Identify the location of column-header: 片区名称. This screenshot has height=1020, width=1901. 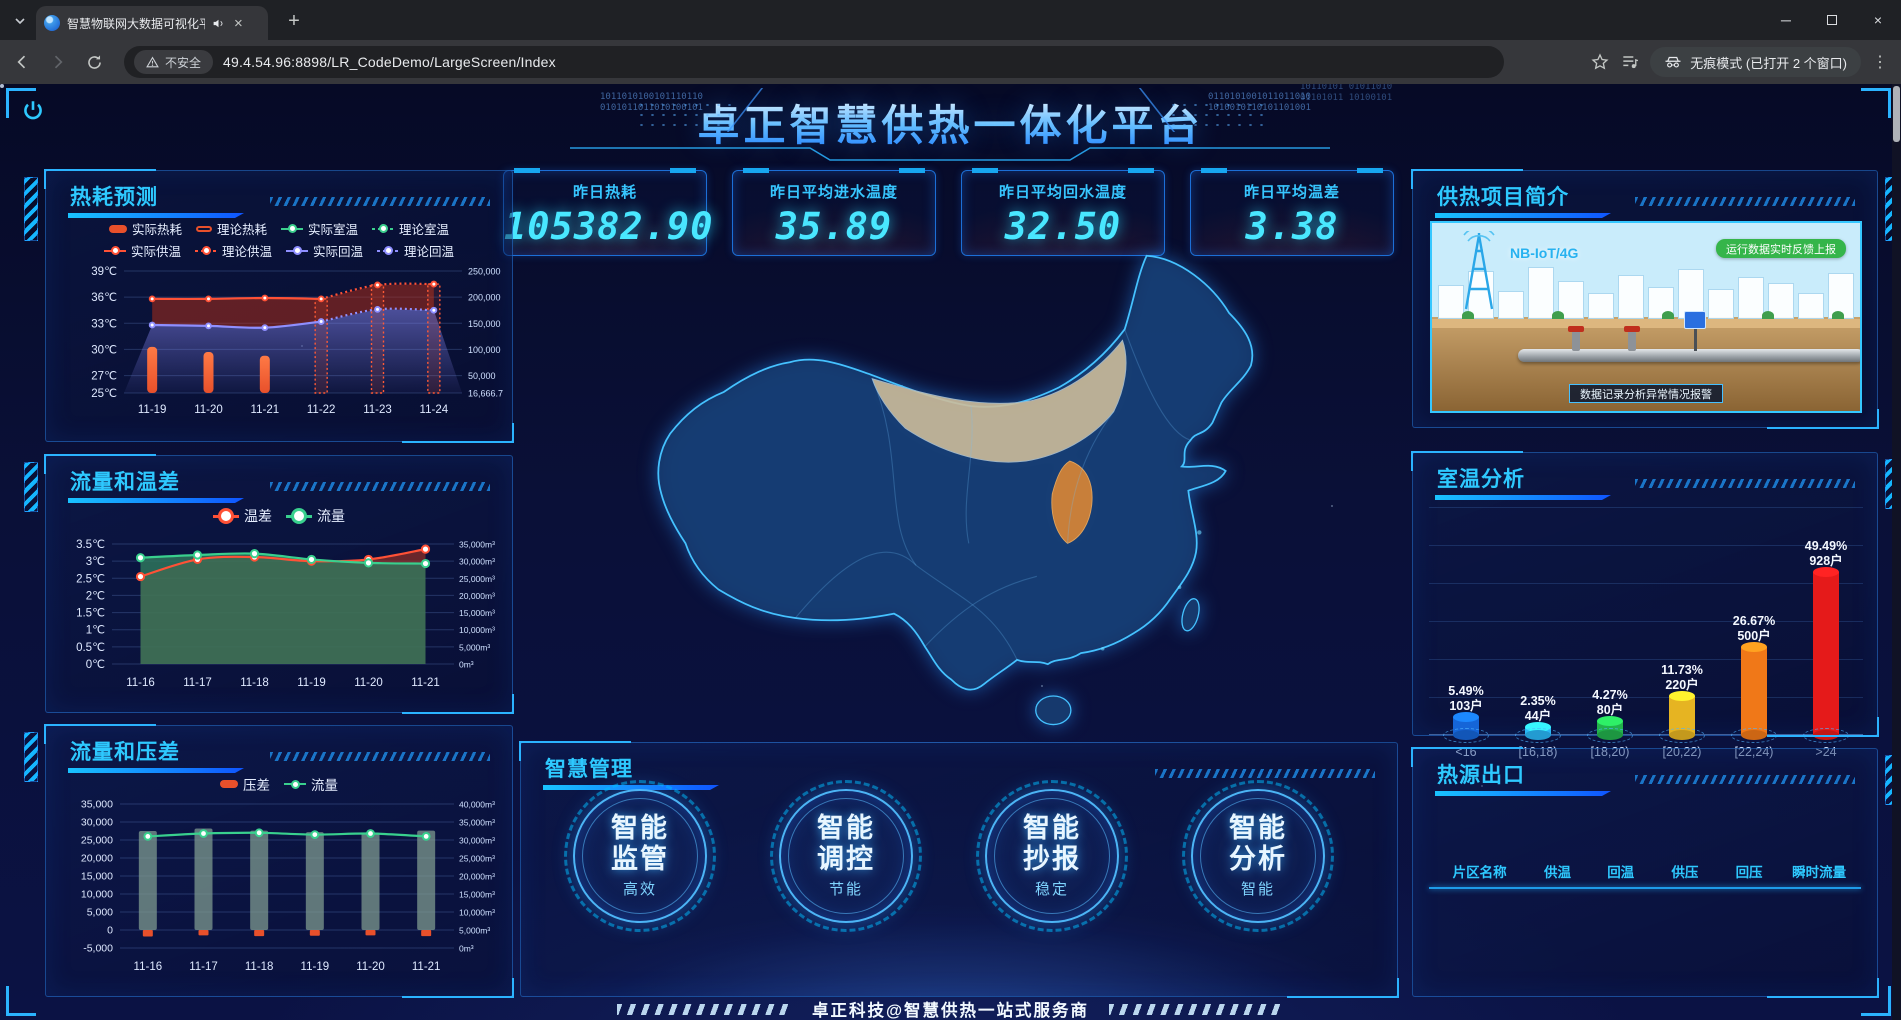
(1479, 872).